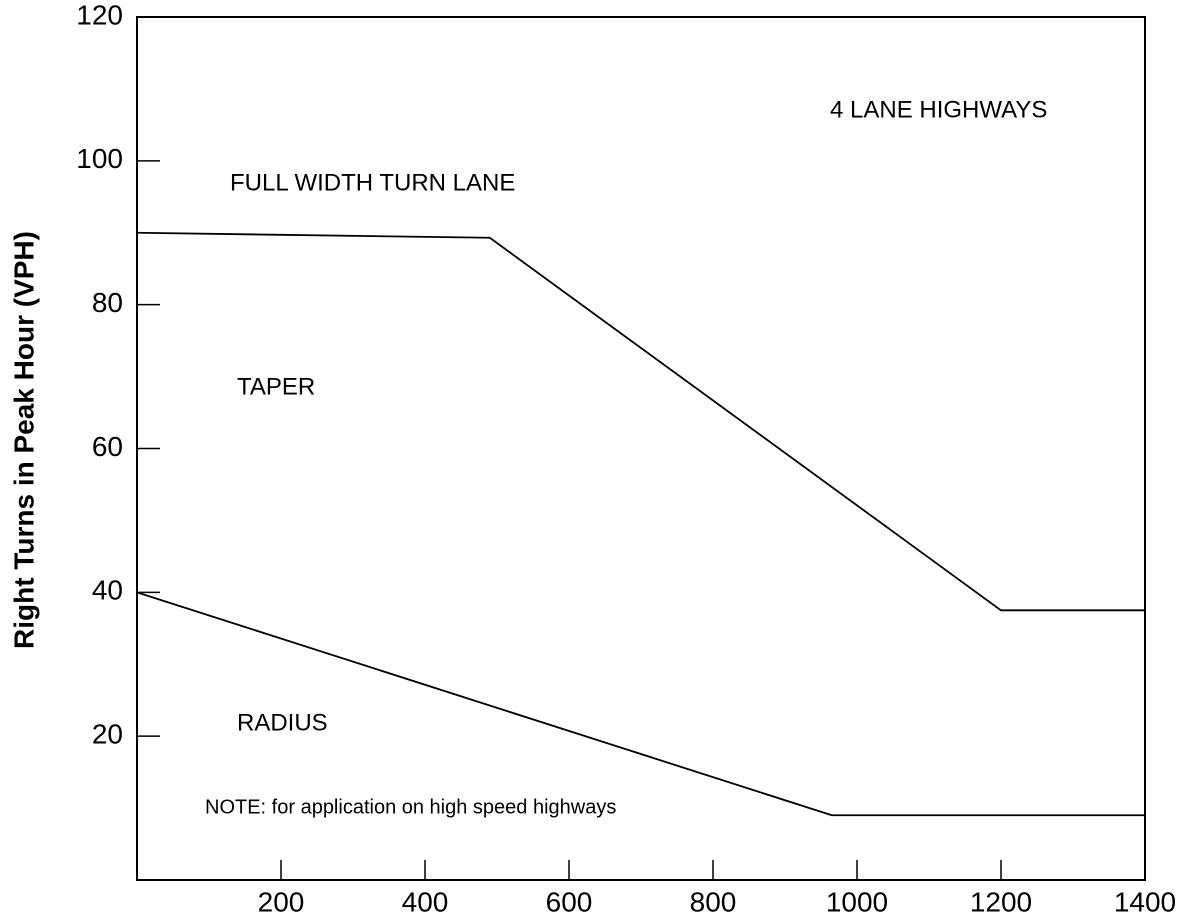  I want to click on annotation: 4 LANE HIGHWAYS, so click(938, 109).